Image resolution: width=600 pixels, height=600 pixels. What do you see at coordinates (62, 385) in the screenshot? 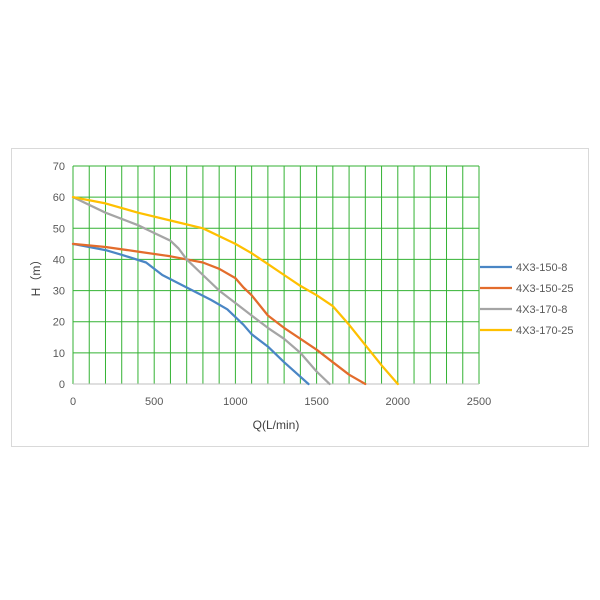
I see `y-tick-label: 0` at bounding box center [62, 385].